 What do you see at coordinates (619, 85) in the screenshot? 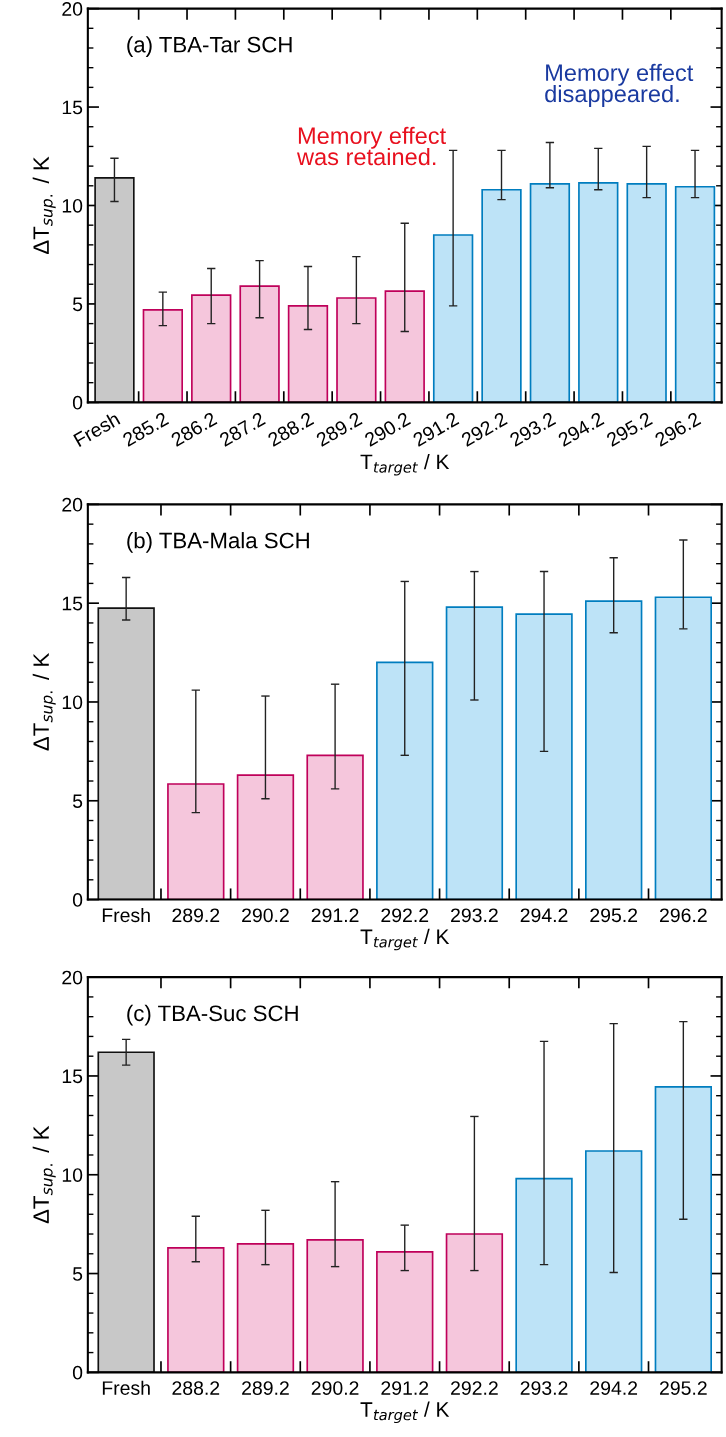
I see `annotation: Memory effect disappeared.` at bounding box center [619, 85].